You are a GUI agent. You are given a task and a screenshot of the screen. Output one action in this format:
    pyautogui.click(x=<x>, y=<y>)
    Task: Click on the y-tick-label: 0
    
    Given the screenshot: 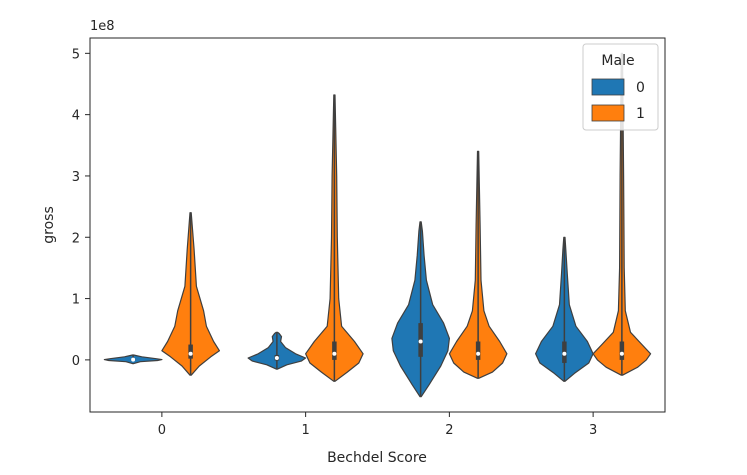 What is the action you would take?
    pyautogui.click(x=76, y=361)
    